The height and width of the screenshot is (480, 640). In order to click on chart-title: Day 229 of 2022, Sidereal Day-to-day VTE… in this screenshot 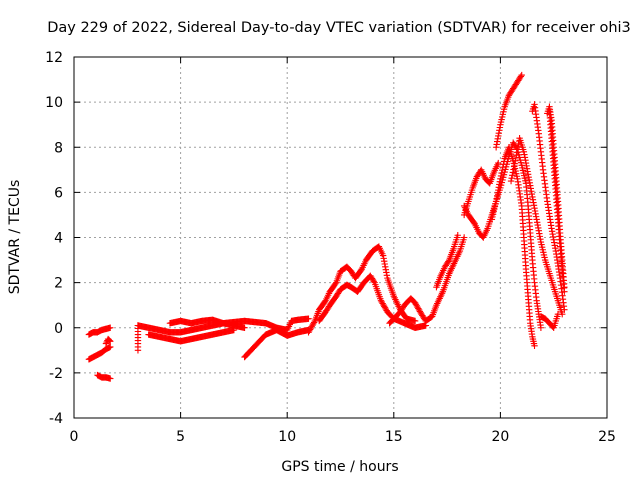, I will do `click(339, 28)`.